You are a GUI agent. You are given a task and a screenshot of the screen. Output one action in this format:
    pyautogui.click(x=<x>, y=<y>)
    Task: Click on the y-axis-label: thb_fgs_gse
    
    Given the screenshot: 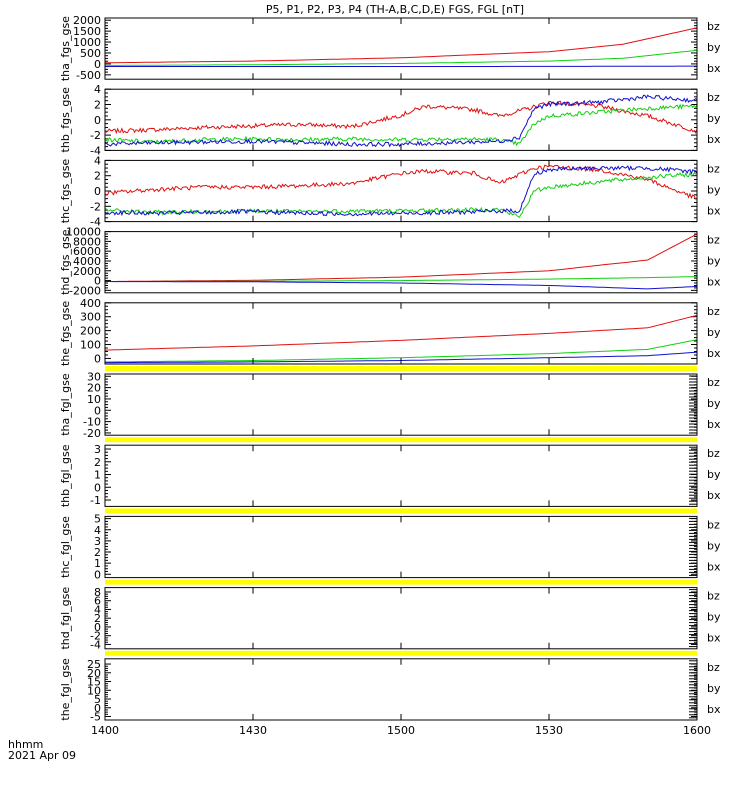 What is the action you would take?
    pyautogui.click(x=65, y=120)
    